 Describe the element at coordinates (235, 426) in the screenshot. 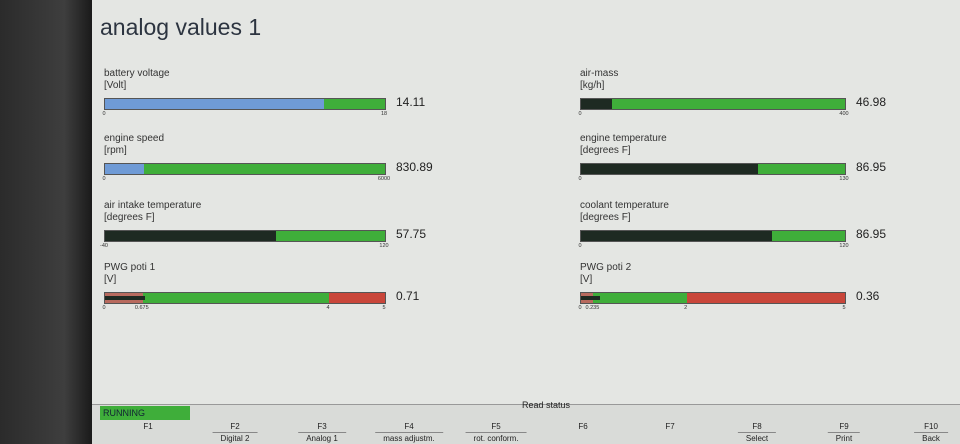

I see `function-key: F2` at that location.